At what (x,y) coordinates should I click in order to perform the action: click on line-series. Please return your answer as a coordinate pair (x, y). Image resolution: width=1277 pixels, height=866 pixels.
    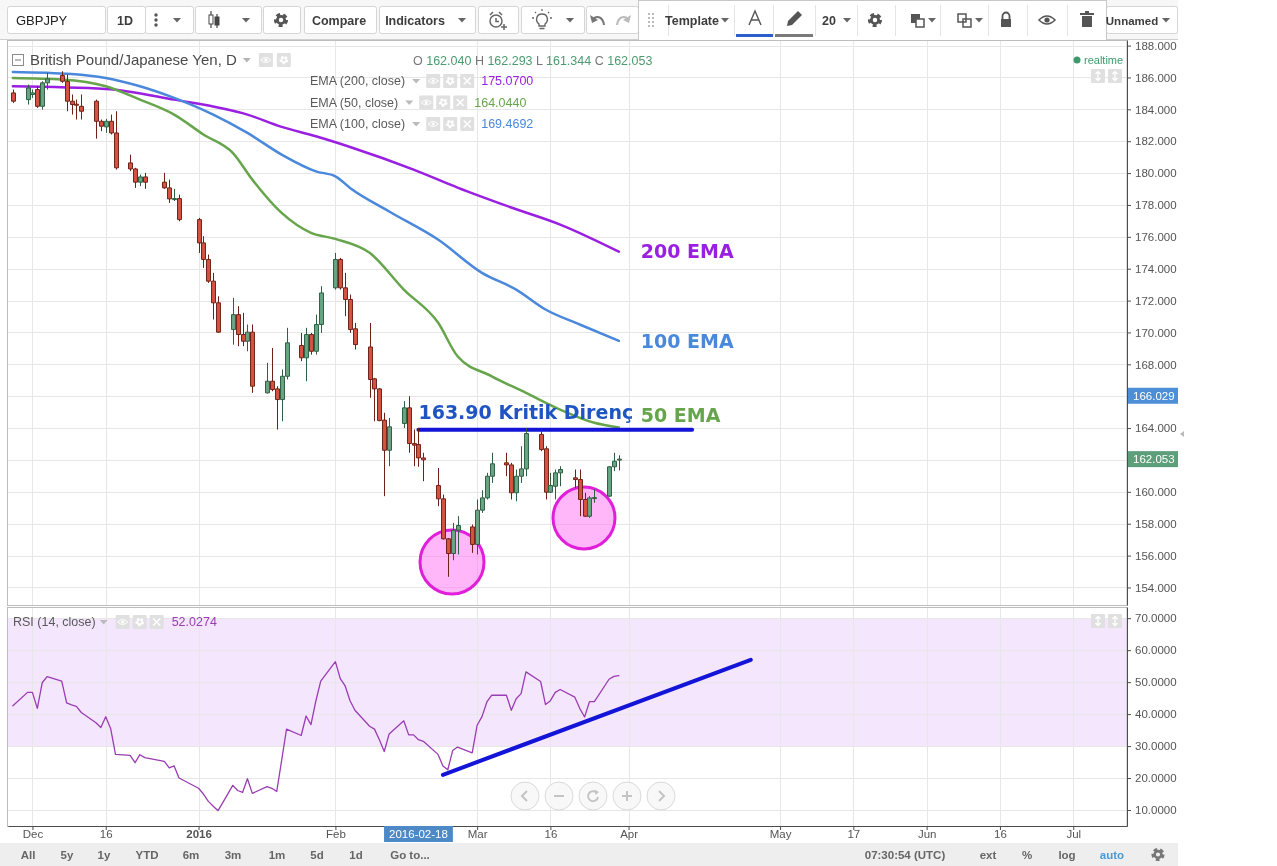
    Looking at the image, I should click on (316, 736).